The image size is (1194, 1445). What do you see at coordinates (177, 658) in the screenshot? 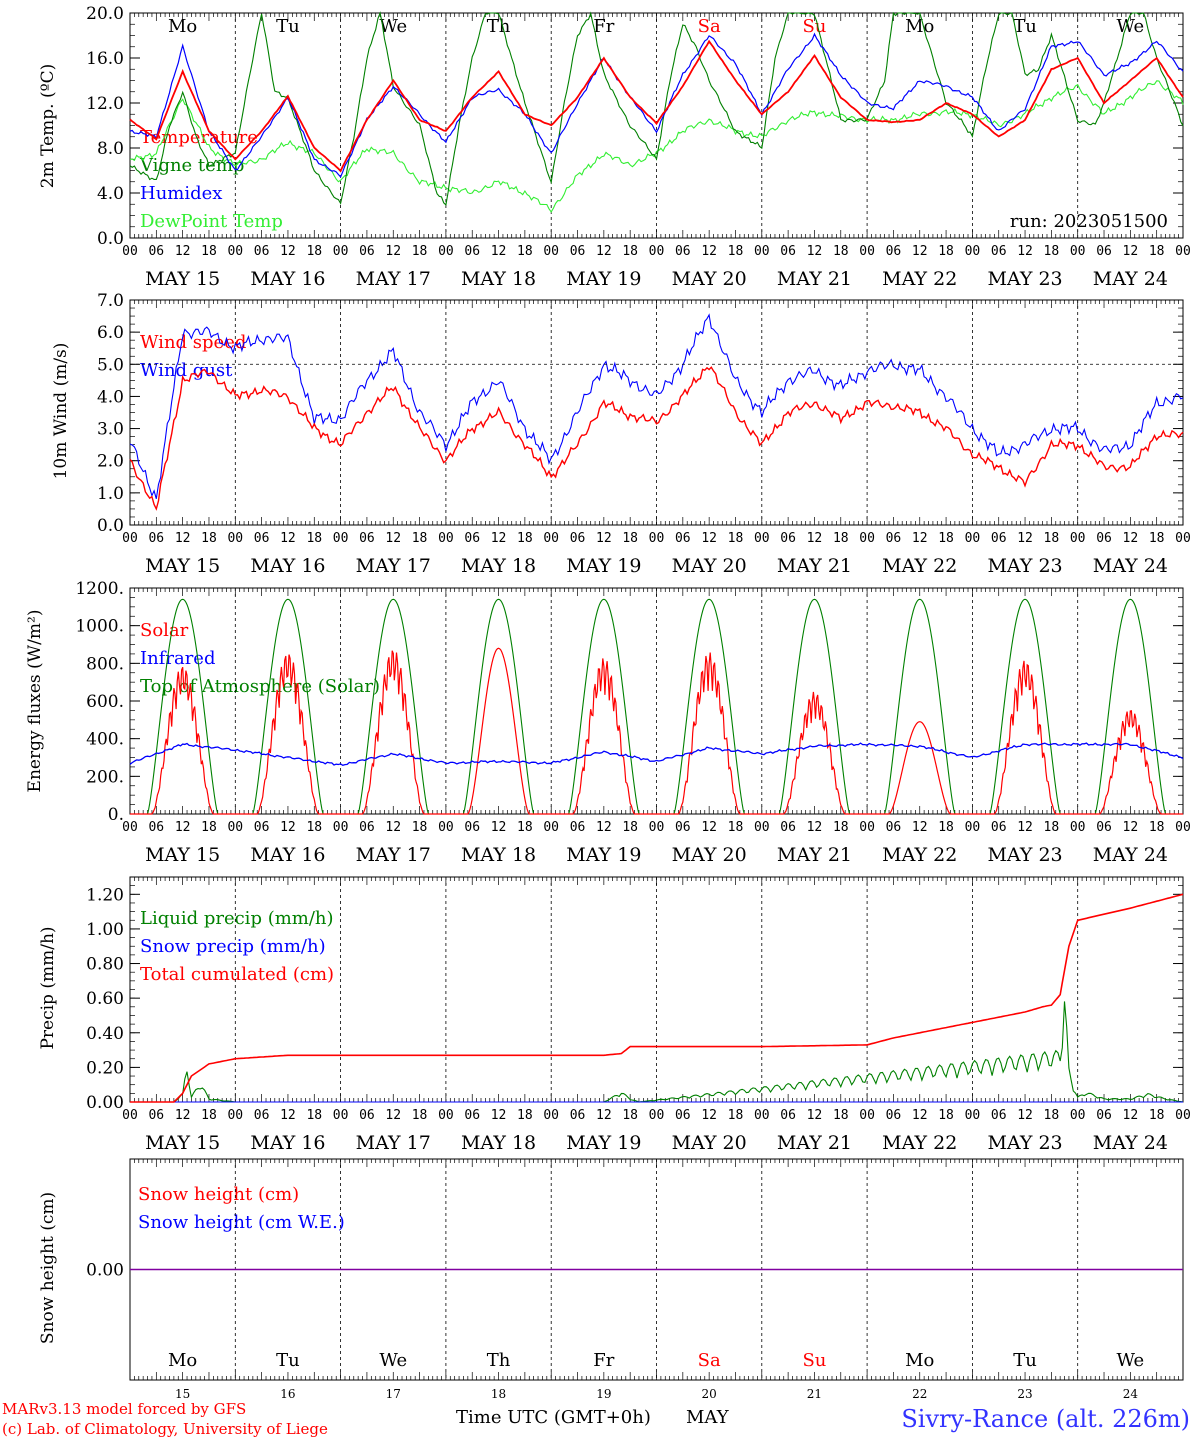
I see `legend-infrared: Infrared` at bounding box center [177, 658].